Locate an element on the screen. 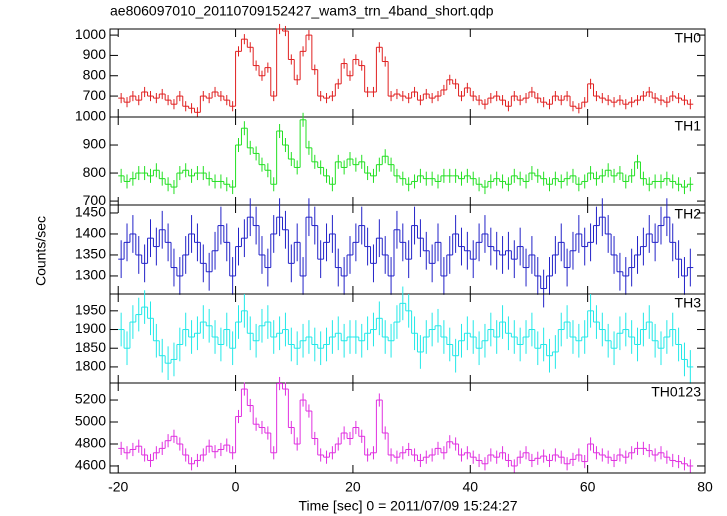  x-tick-label: 20 is located at coordinates (353, 487).